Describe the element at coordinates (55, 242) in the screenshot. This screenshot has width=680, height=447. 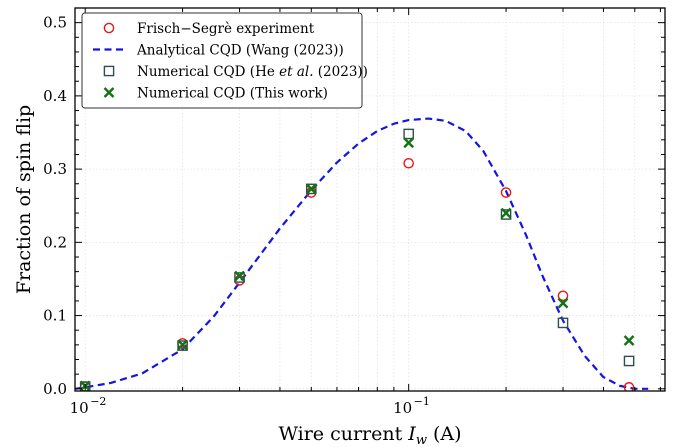
I see `y-tick-label: 0.2` at that location.